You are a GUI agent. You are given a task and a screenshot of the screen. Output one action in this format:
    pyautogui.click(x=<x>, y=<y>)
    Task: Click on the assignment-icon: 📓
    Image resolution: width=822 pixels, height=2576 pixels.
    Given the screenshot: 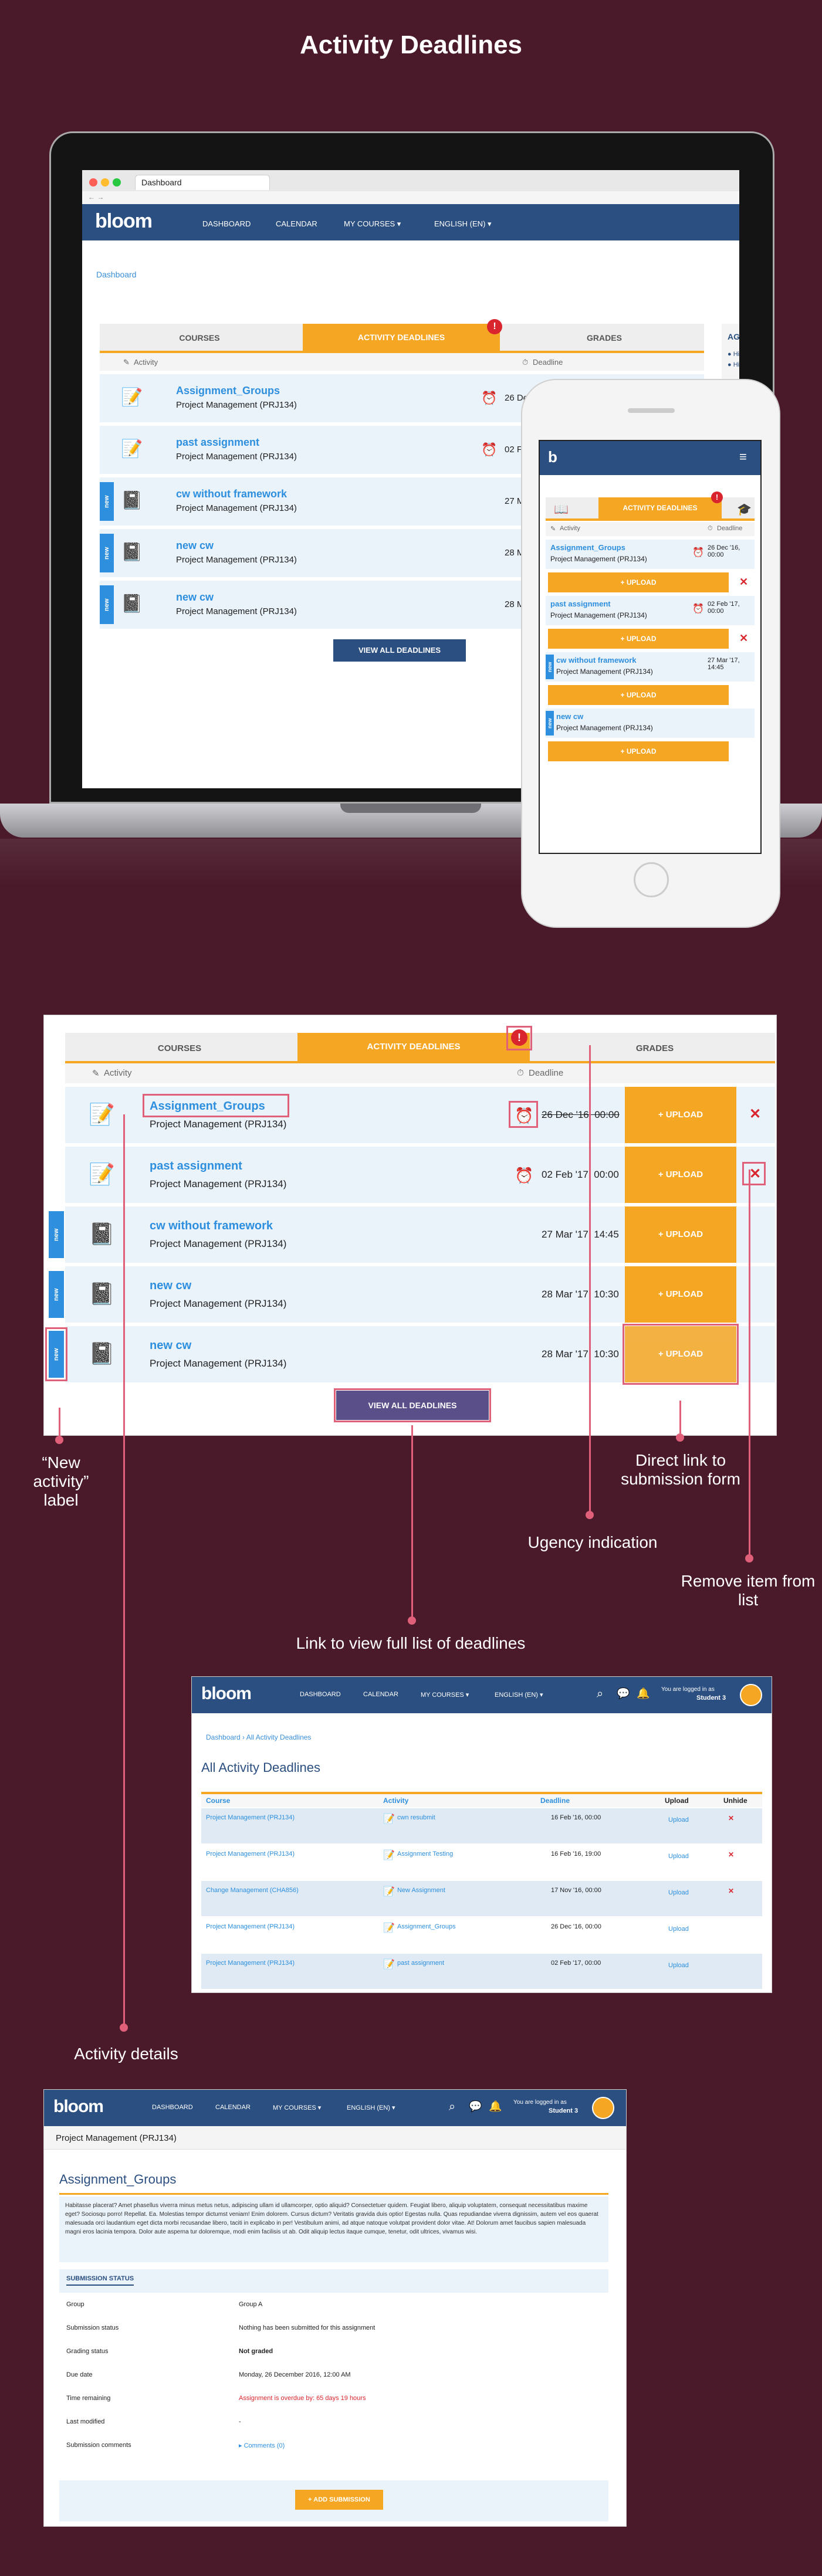 What is the action you would take?
    pyautogui.click(x=102, y=1294)
    